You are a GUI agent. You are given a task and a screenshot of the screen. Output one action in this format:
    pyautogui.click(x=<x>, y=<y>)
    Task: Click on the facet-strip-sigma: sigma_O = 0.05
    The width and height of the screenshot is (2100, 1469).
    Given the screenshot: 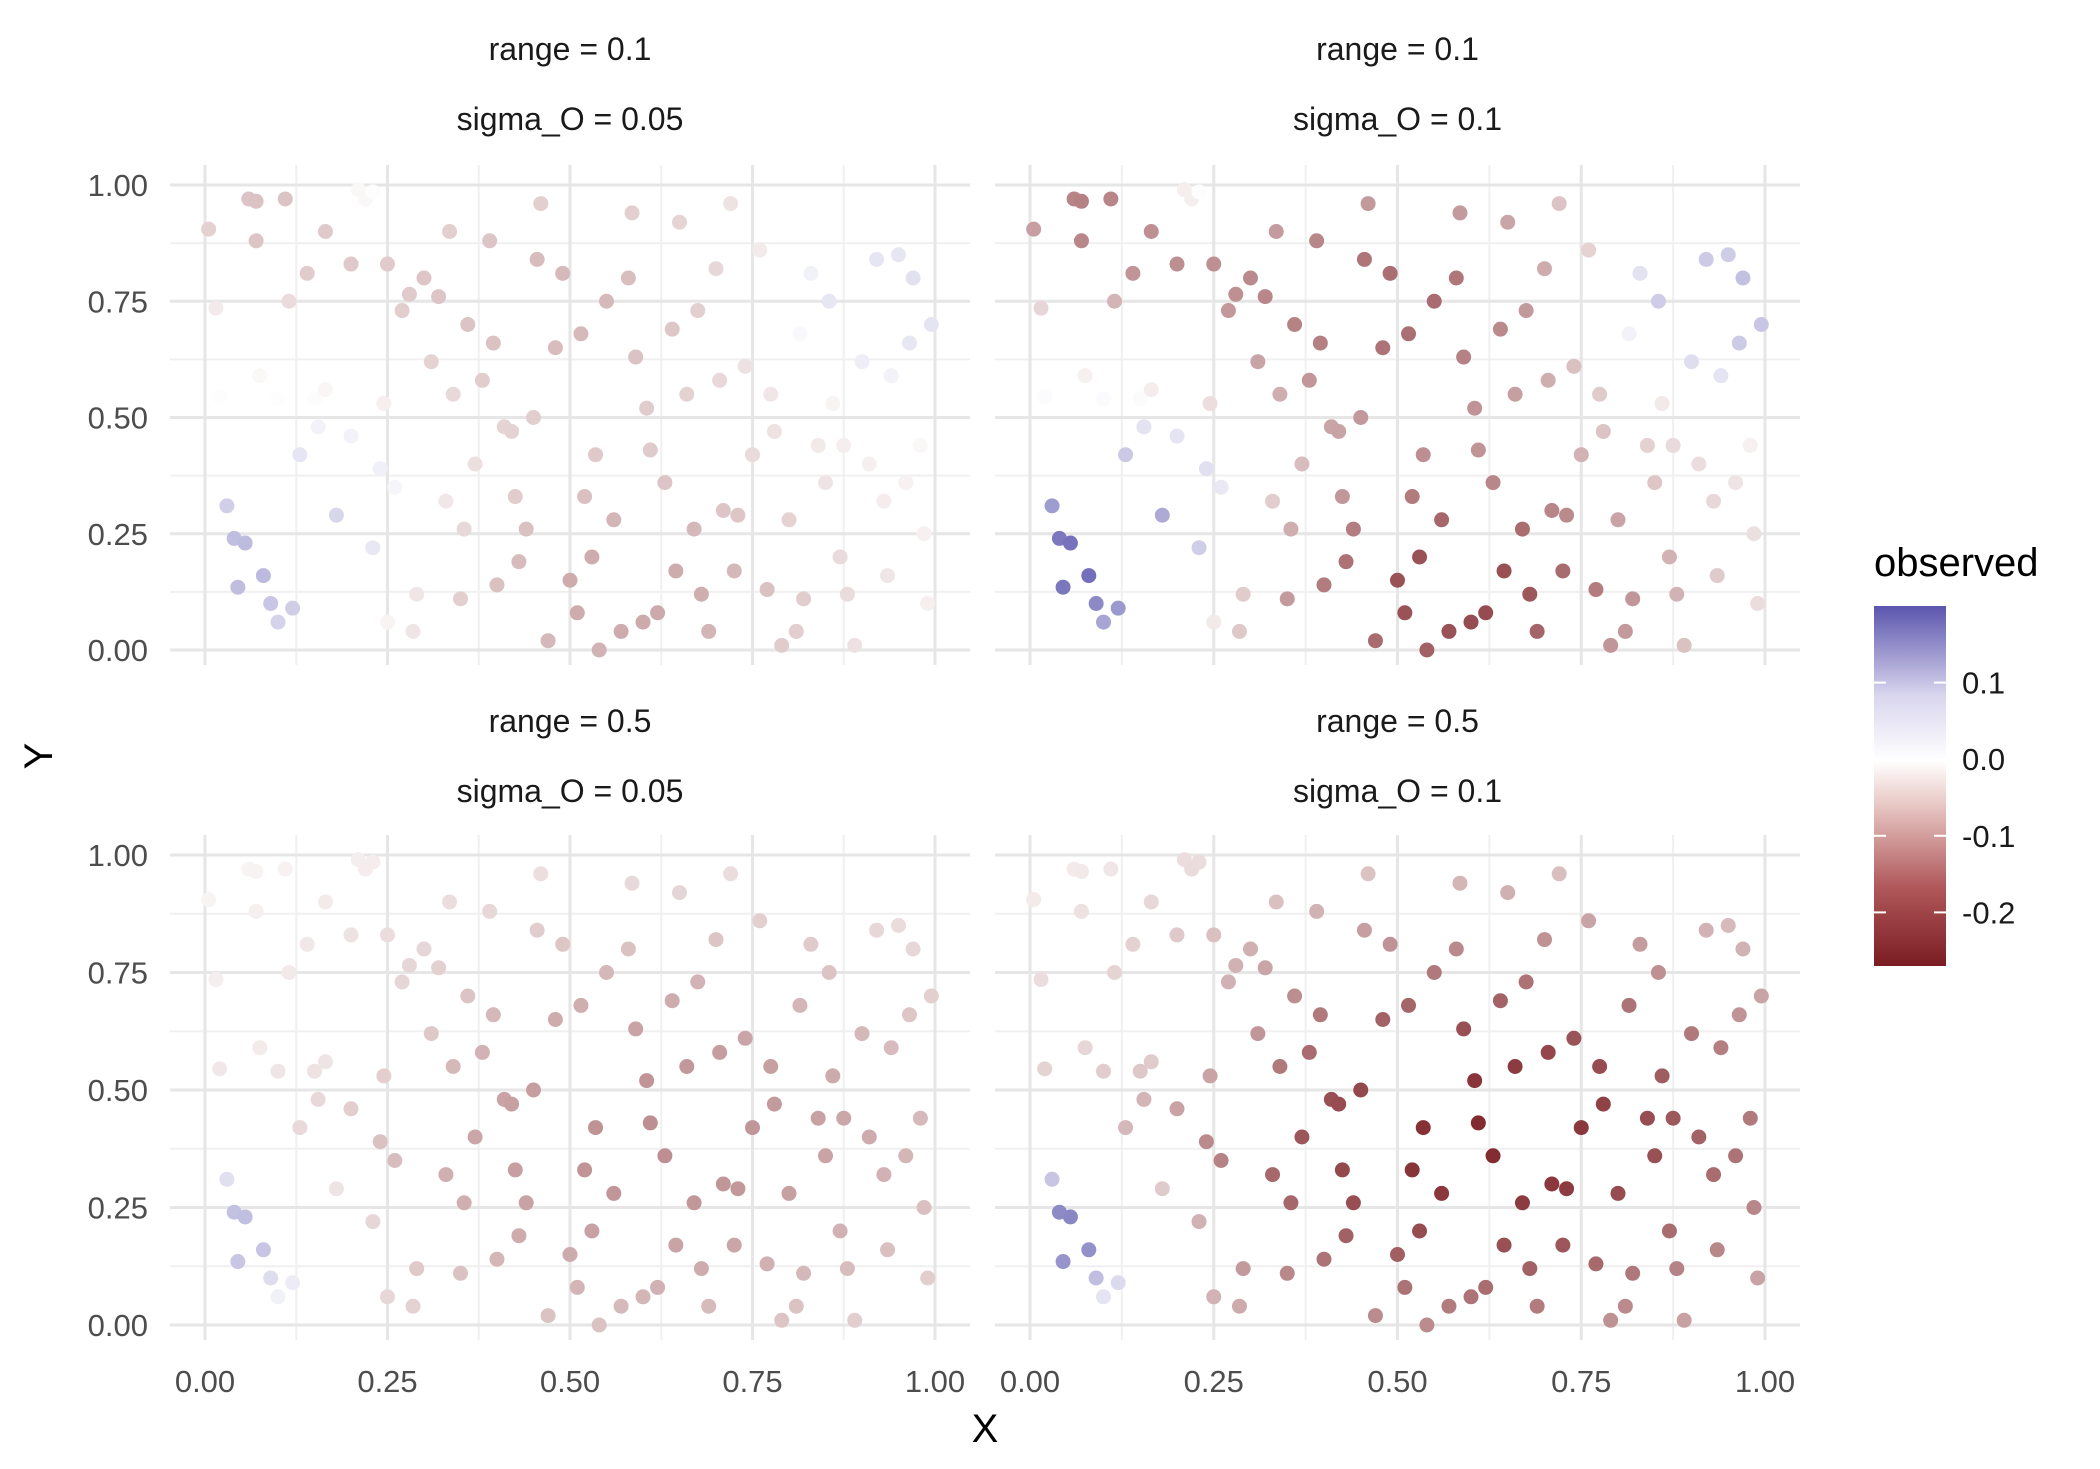 What is the action you would take?
    pyautogui.click(x=570, y=119)
    